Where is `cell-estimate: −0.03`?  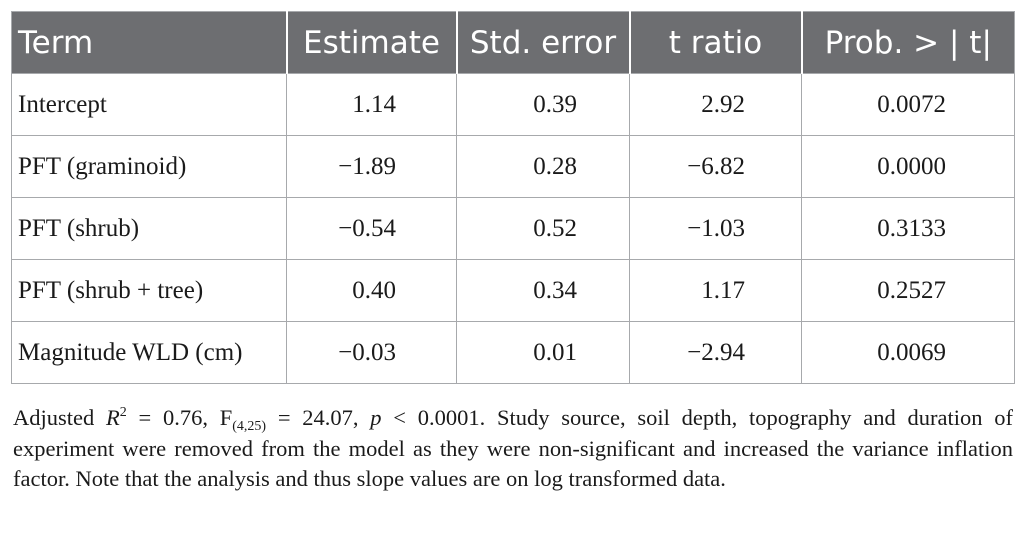 cell-estimate: −0.03 is located at coordinates (371, 352).